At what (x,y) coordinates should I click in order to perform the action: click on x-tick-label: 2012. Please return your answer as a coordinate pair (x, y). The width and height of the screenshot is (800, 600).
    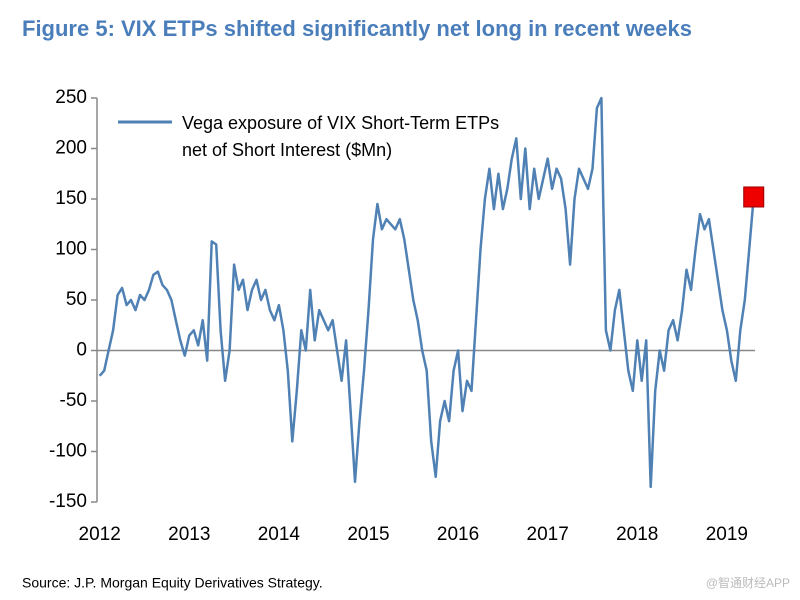
    Looking at the image, I should click on (100, 534).